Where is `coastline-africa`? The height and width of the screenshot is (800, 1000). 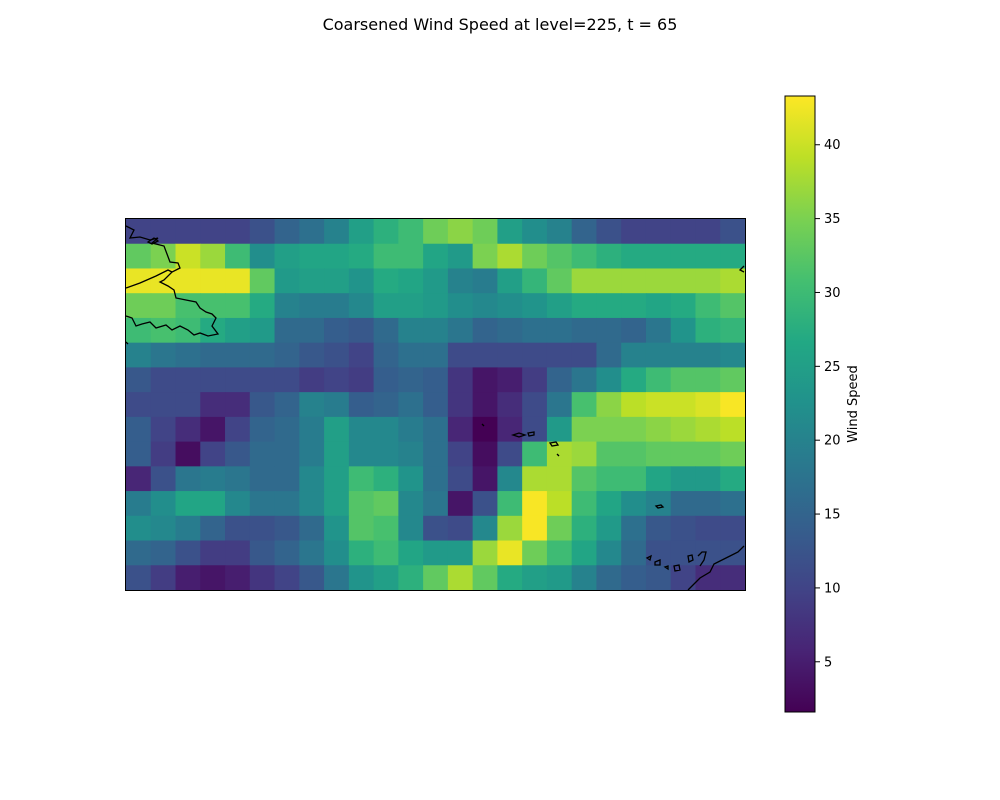
coastline-africa is located at coordinates (716, 568).